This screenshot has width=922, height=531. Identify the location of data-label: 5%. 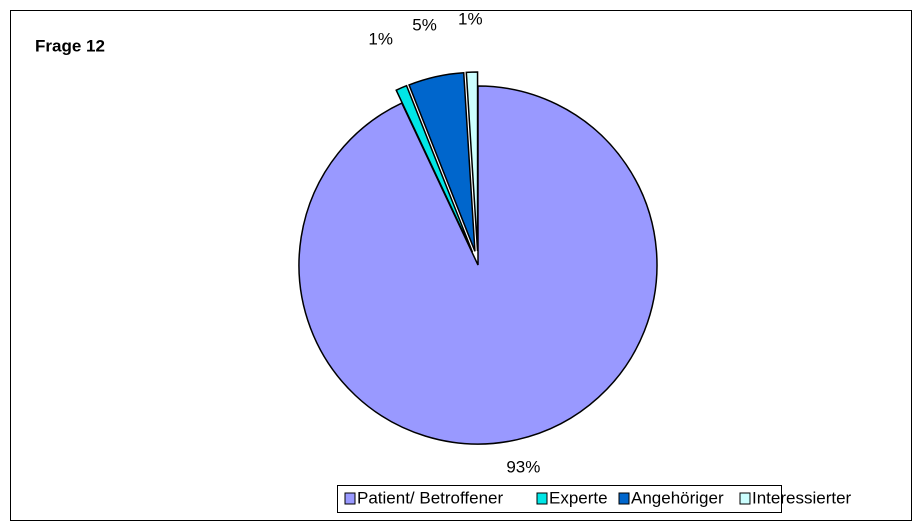
(424, 24).